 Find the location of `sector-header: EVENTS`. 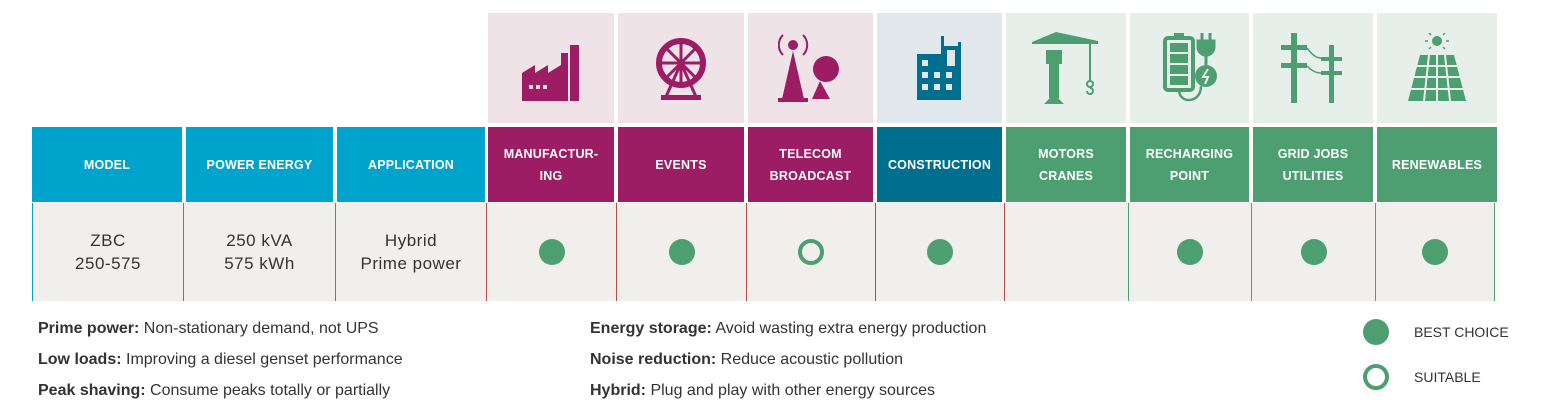

sector-header: EVENTS is located at coordinates (681, 164).